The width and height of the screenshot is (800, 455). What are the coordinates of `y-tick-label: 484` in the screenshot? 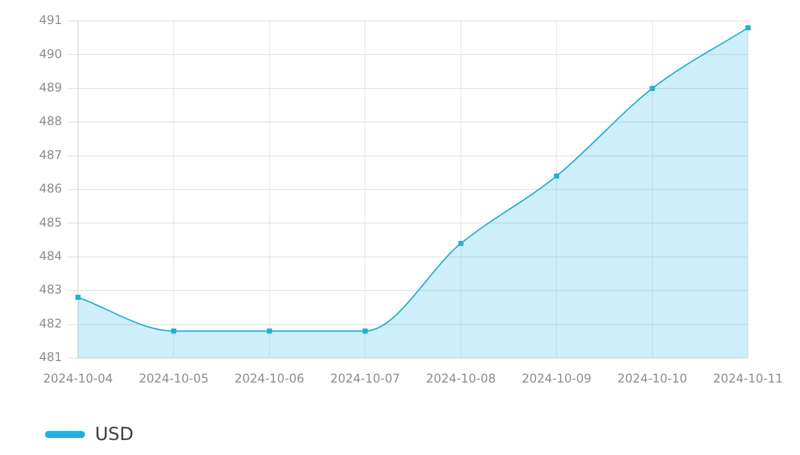 It's located at (50, 256).